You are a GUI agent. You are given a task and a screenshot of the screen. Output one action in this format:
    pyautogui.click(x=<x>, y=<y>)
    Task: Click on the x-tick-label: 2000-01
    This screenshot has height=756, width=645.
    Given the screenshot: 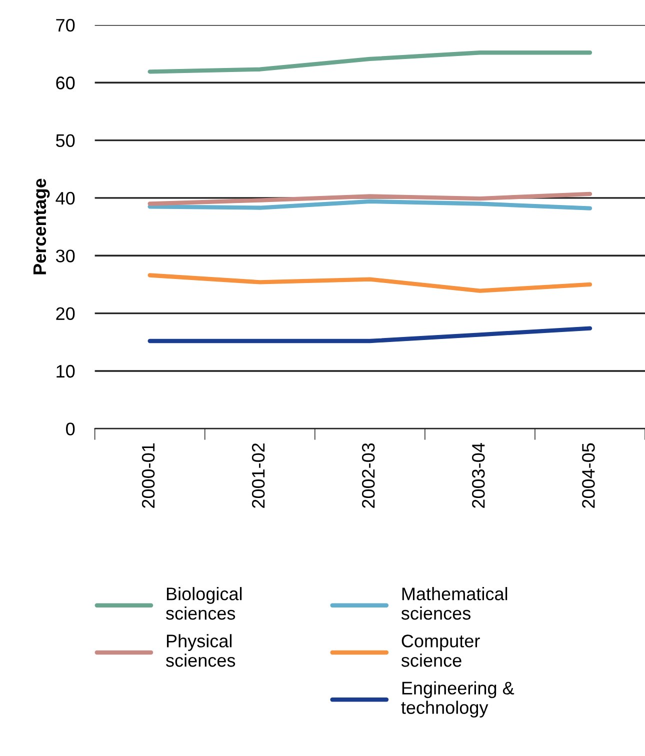 What is the action you would take?
    pyautogui.click(x=148, y=475)
    